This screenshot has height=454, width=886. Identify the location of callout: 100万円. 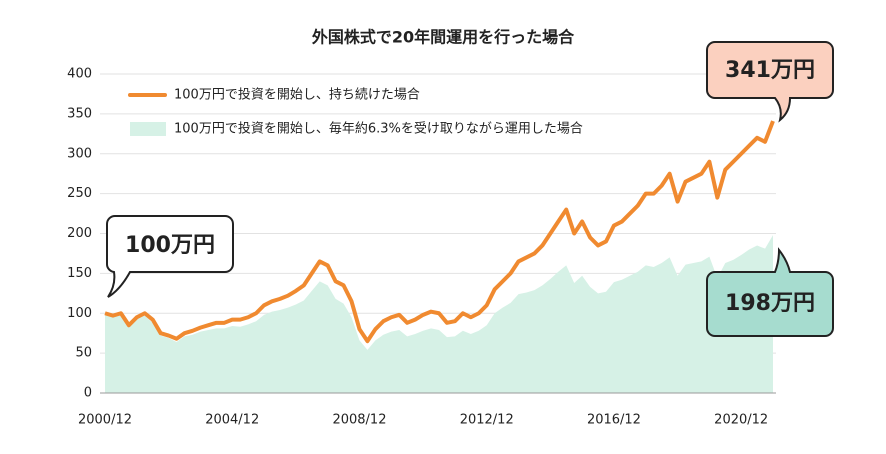
(169, 256).